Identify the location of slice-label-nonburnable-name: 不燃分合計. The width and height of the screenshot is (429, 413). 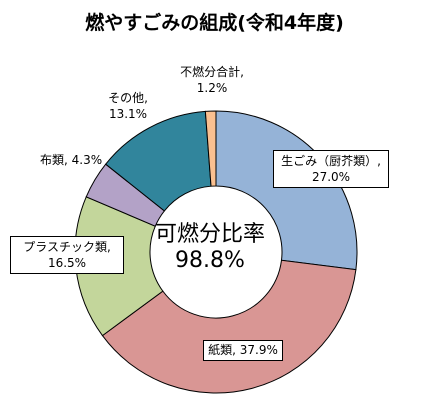
(210, 72).